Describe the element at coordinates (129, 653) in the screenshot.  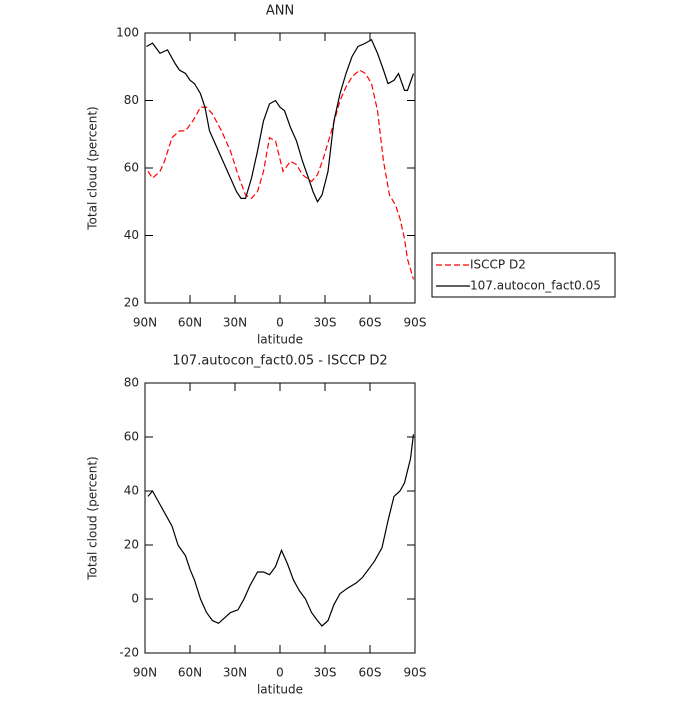
I see `y-tick-label: -20` at that location.